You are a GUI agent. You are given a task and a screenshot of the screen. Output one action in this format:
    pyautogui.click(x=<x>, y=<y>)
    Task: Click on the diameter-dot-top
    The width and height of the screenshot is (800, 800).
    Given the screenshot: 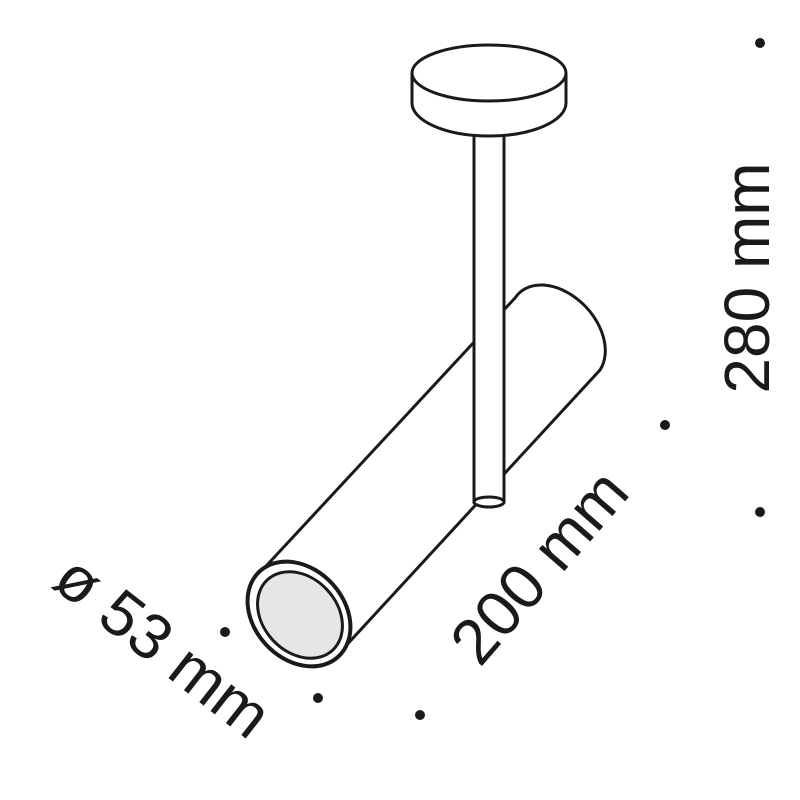 What is the action you would take?
    pyautogui.click(x=225, y=632)
    